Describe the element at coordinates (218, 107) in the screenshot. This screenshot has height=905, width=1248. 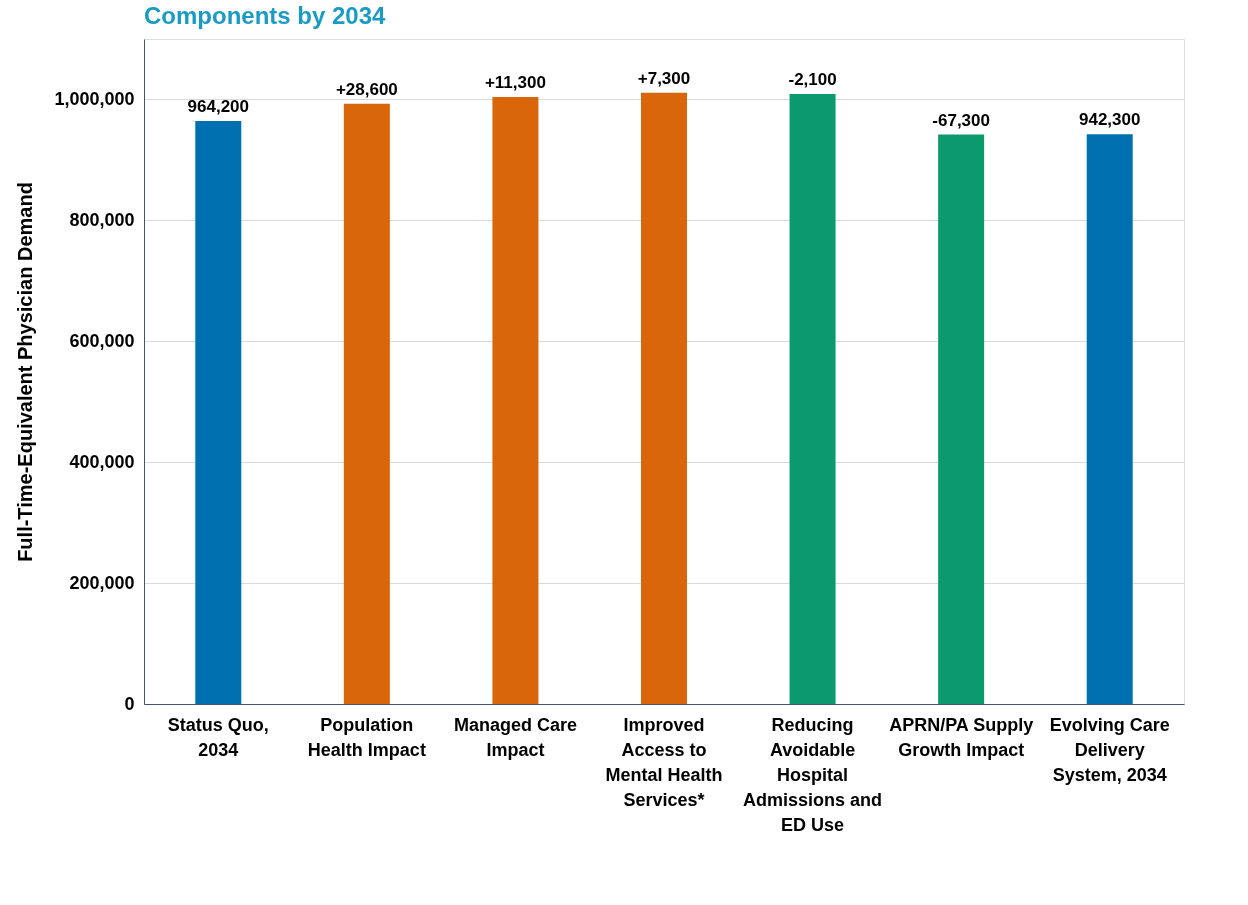
I see `data-label: 964,200` at that location.